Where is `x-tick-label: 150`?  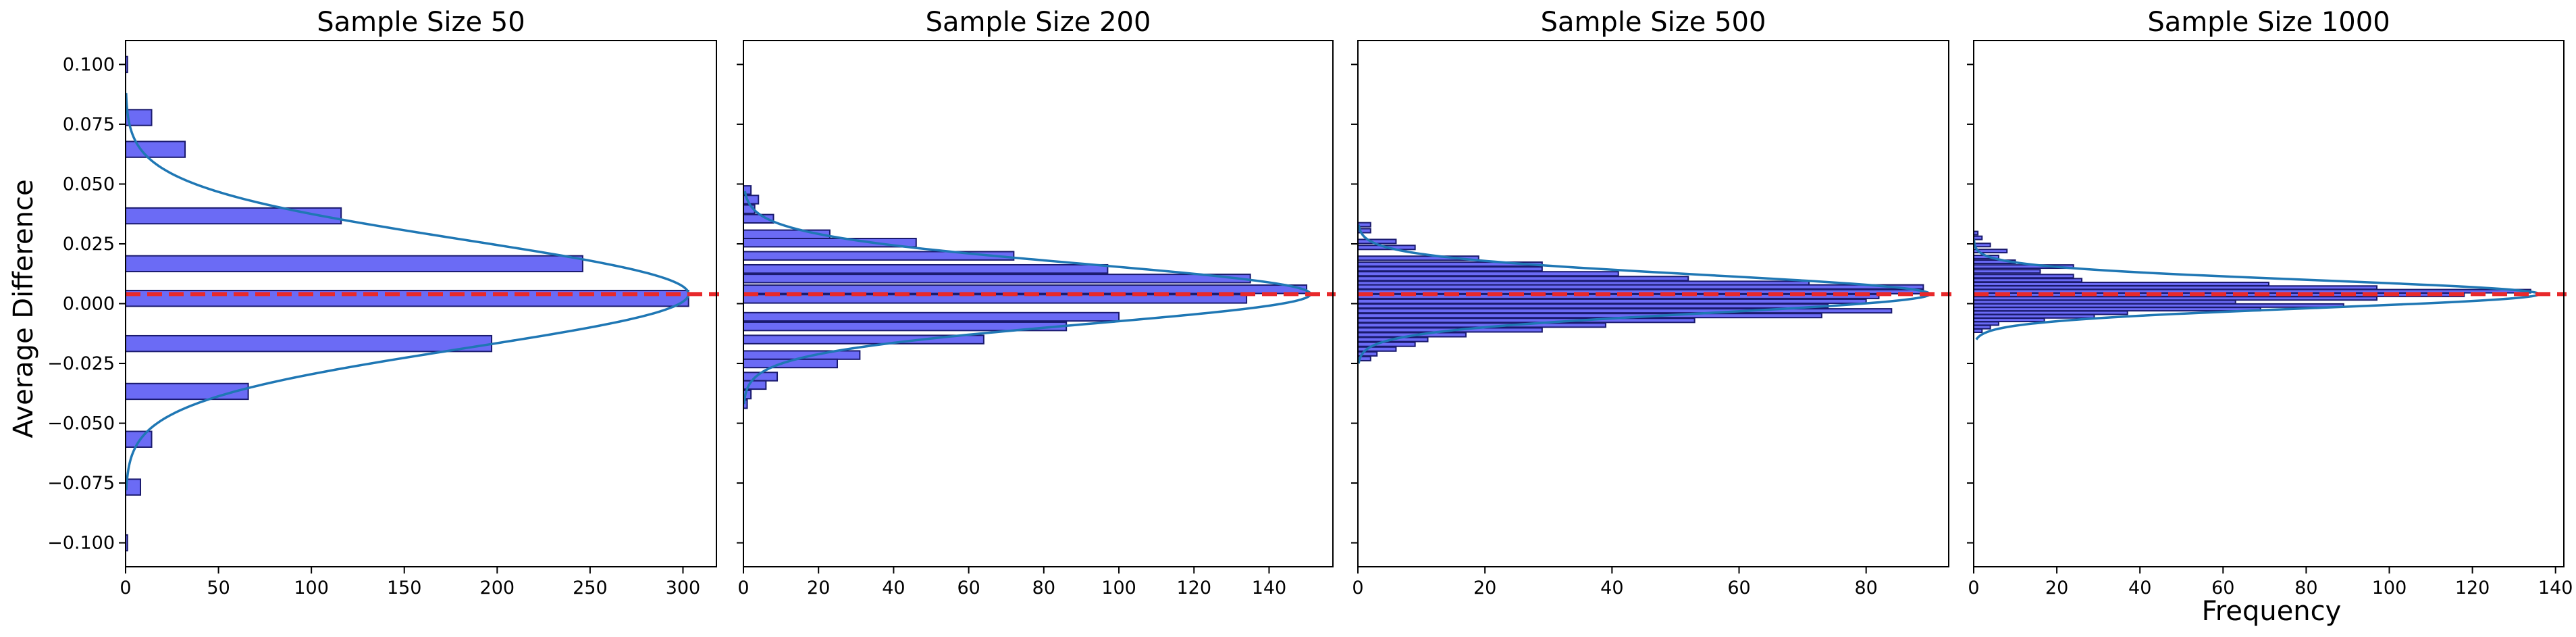
x-tick-label: 150 is located at coordinates (404, 588).